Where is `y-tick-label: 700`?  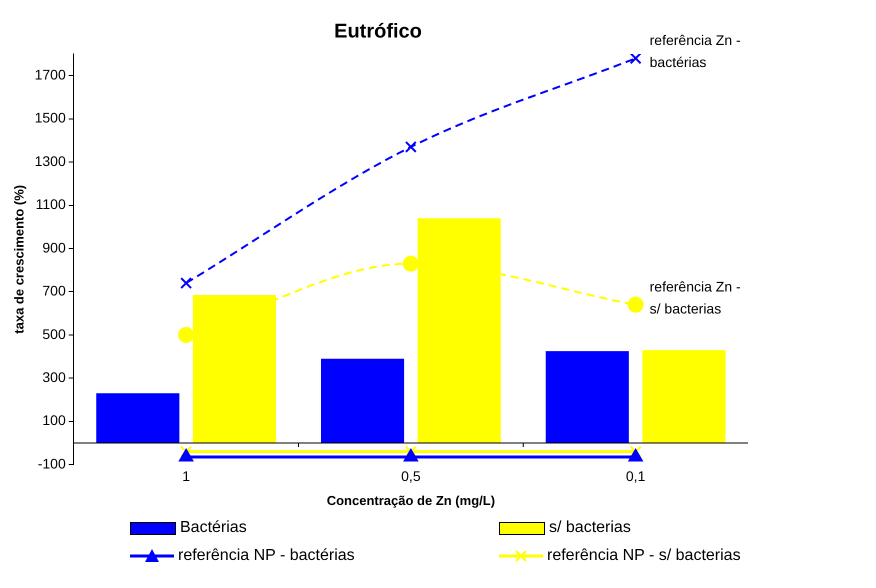 y-tick-label: 700 is located at coordinates (54, 290).